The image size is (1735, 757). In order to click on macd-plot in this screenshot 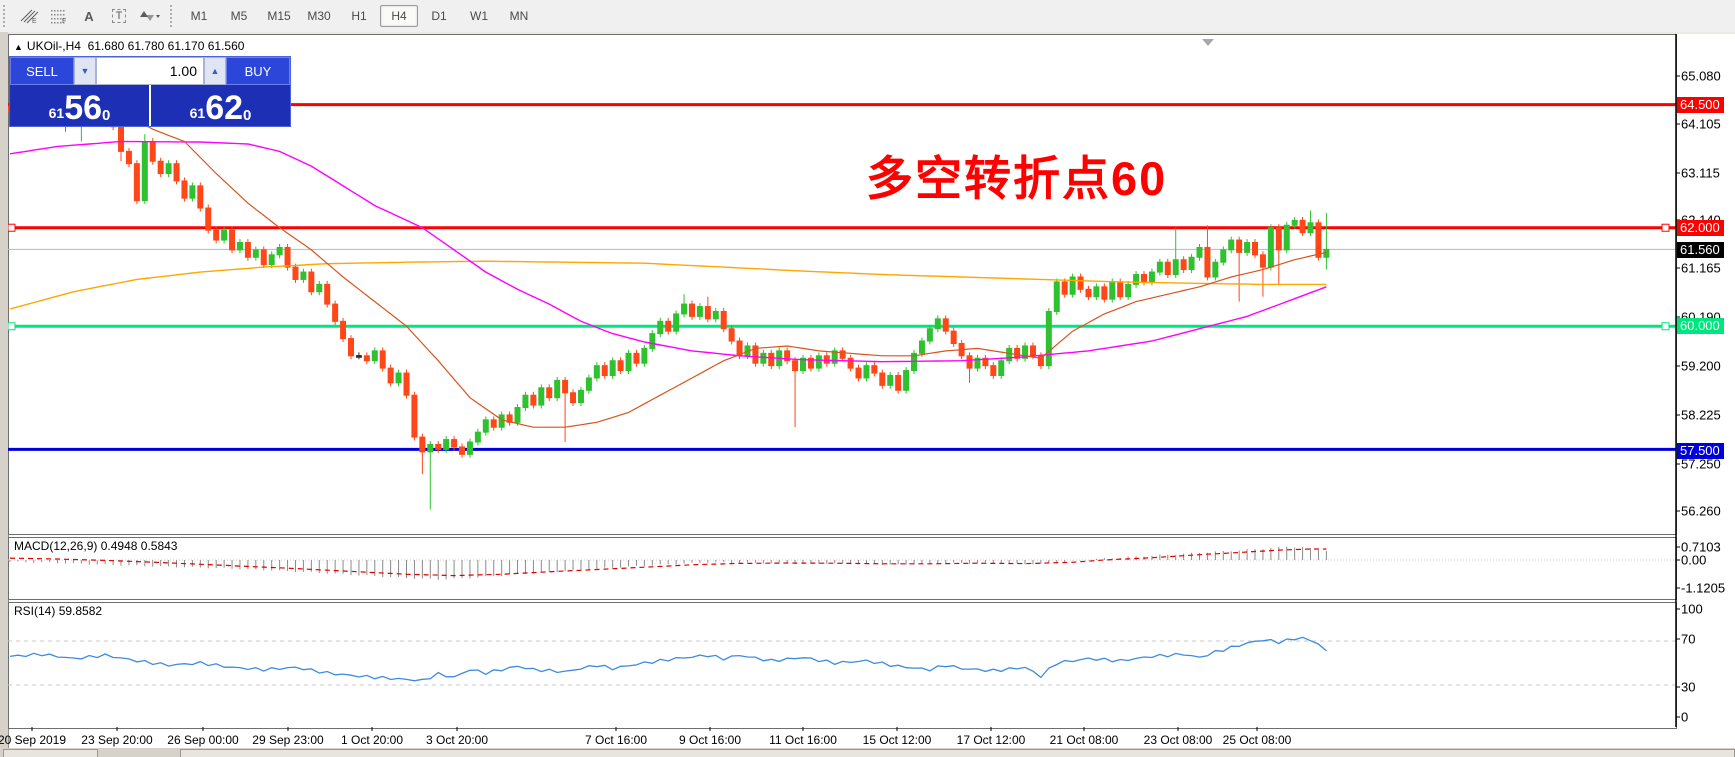, I will do `click(842, 563)`.